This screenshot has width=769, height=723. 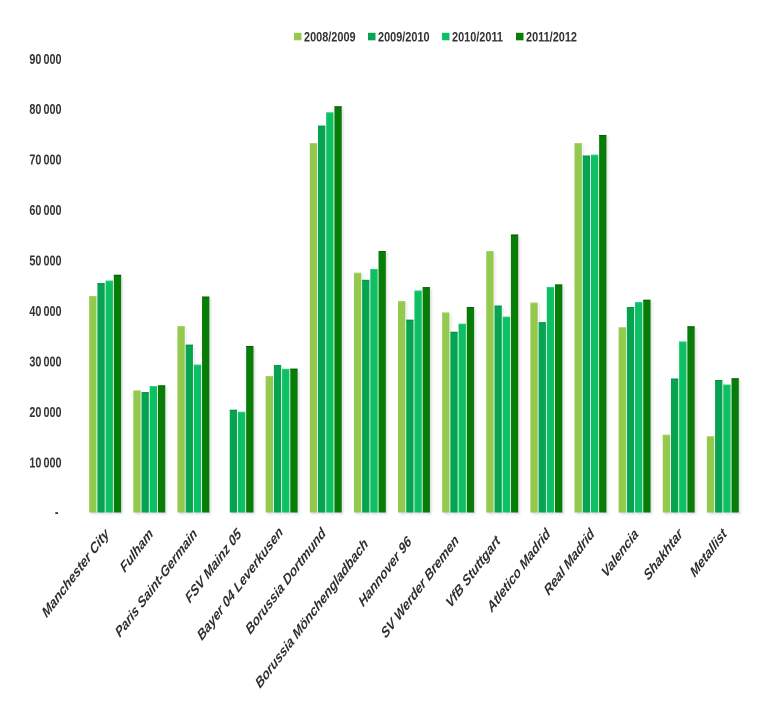 I want to click on svg-text: 90 000, so click(x=45, y=58).